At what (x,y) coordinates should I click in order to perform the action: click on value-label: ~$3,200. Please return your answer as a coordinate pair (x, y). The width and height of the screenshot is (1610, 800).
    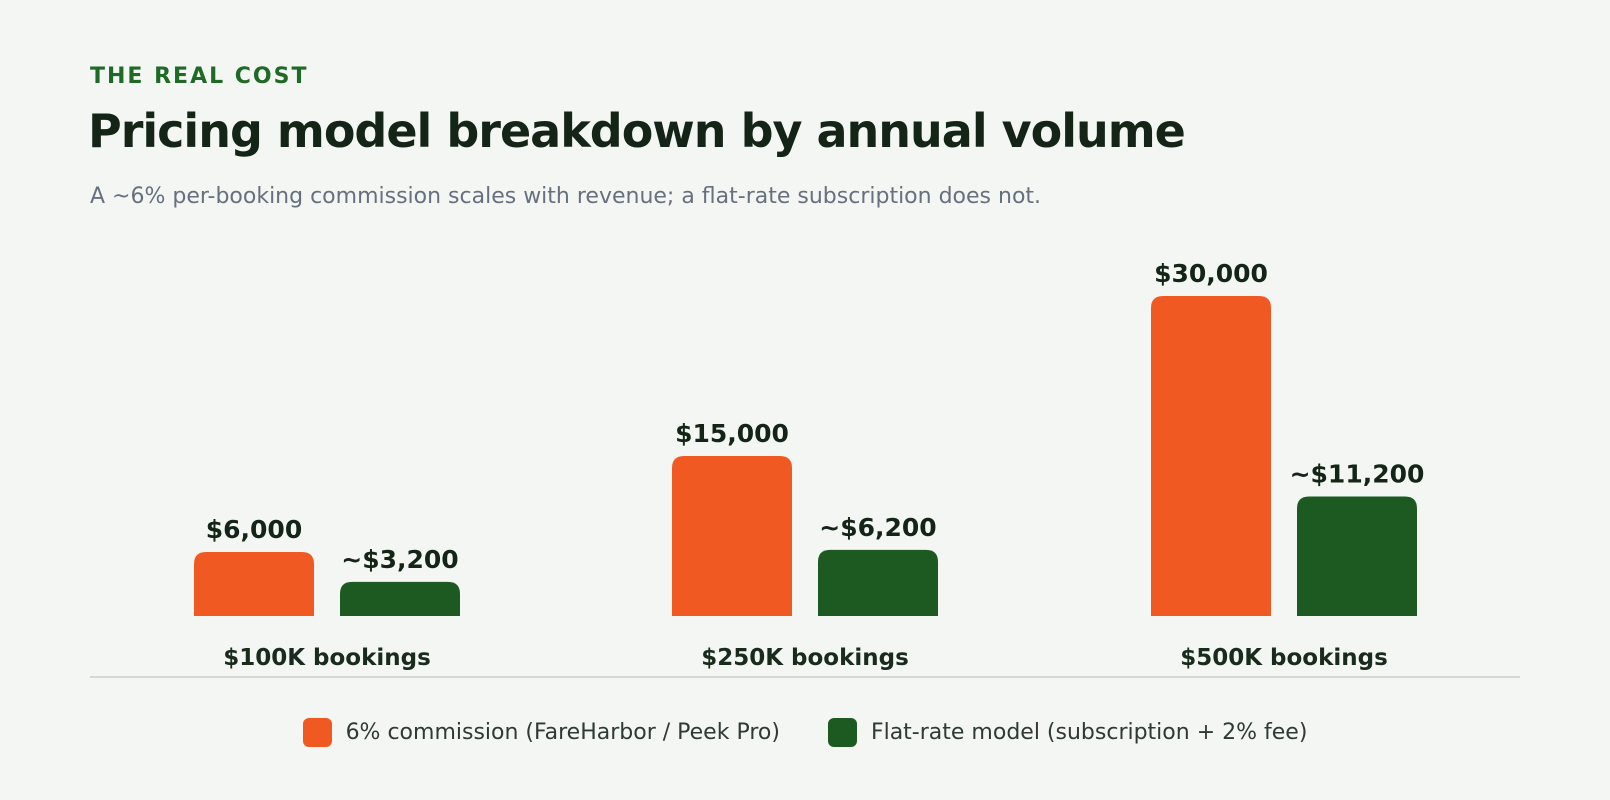
    Looking at the image, I should click on (399, 559).